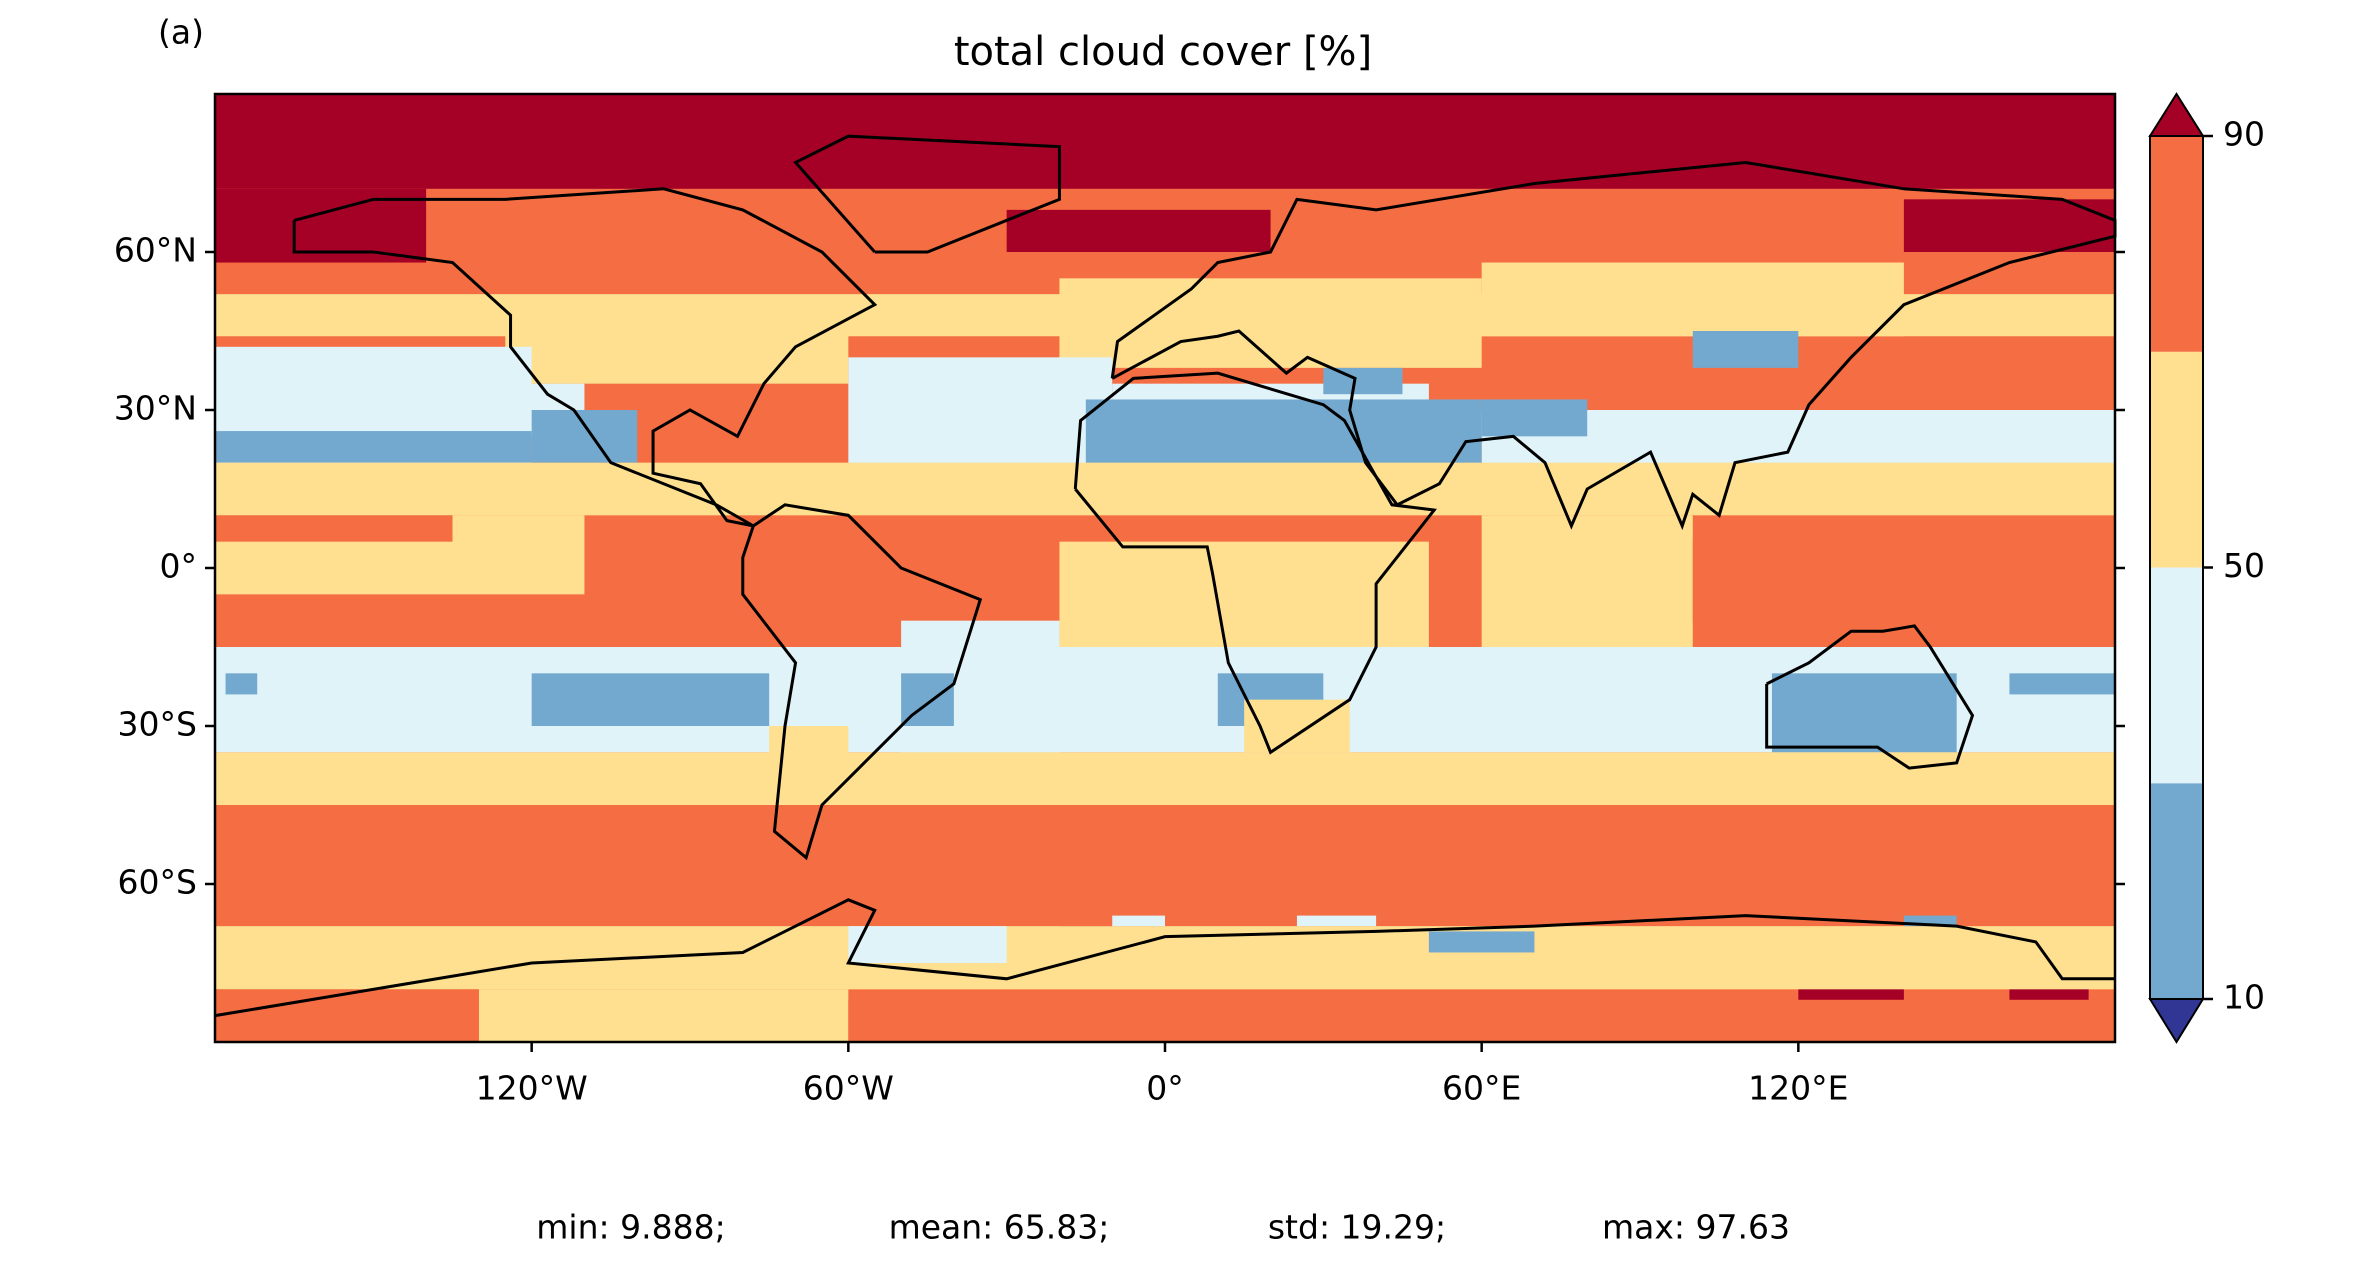 The height and width of the screenshot is (1263, 2362). What do you see at coordinates (630, 1227) in the screenshot?
I see `stat: min: 9.888;` at bounding box center [630, 1227].